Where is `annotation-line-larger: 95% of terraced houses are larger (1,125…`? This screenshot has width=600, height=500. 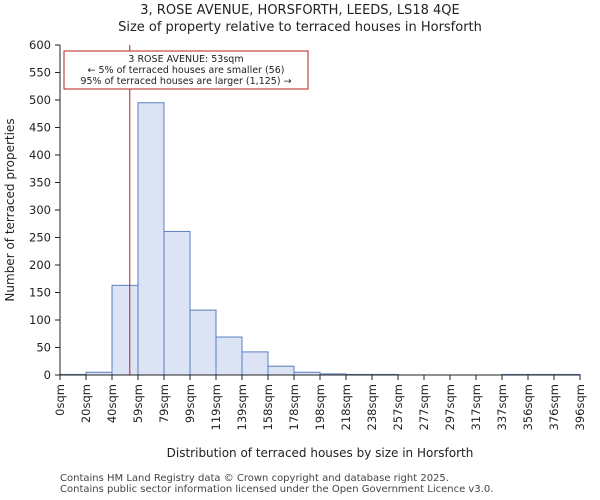
annotation-line-larger: 95% of terraced houses are larger (1,125… is located at coordinates (185, 81).